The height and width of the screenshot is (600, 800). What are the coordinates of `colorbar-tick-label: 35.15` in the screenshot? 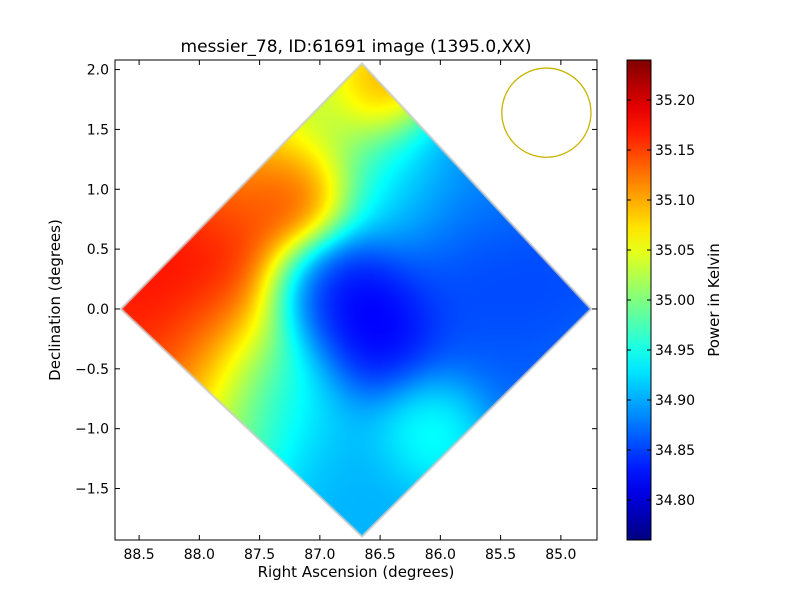 It's located at (675, 151).